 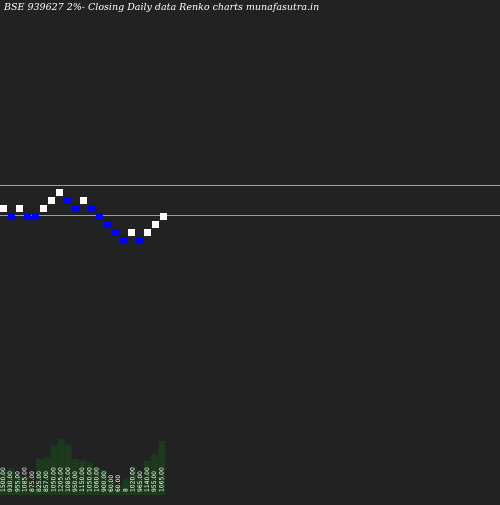 I want to click on volume-label: 1150.00, so click(x=82, y=479).